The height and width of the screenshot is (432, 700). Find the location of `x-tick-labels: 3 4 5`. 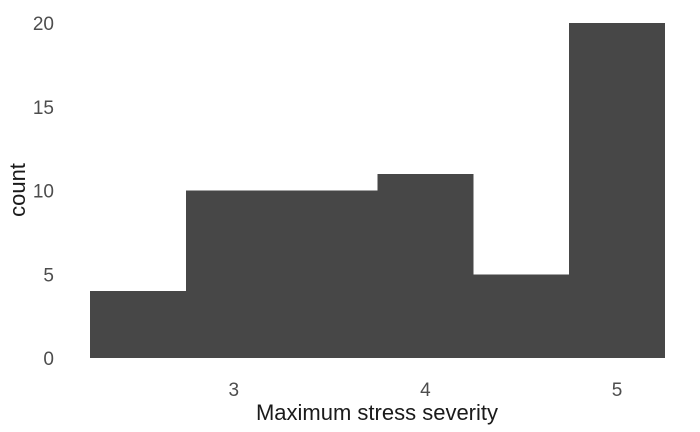

x-tick-labels: 3 4 5 is located at coordinates (425, 390).